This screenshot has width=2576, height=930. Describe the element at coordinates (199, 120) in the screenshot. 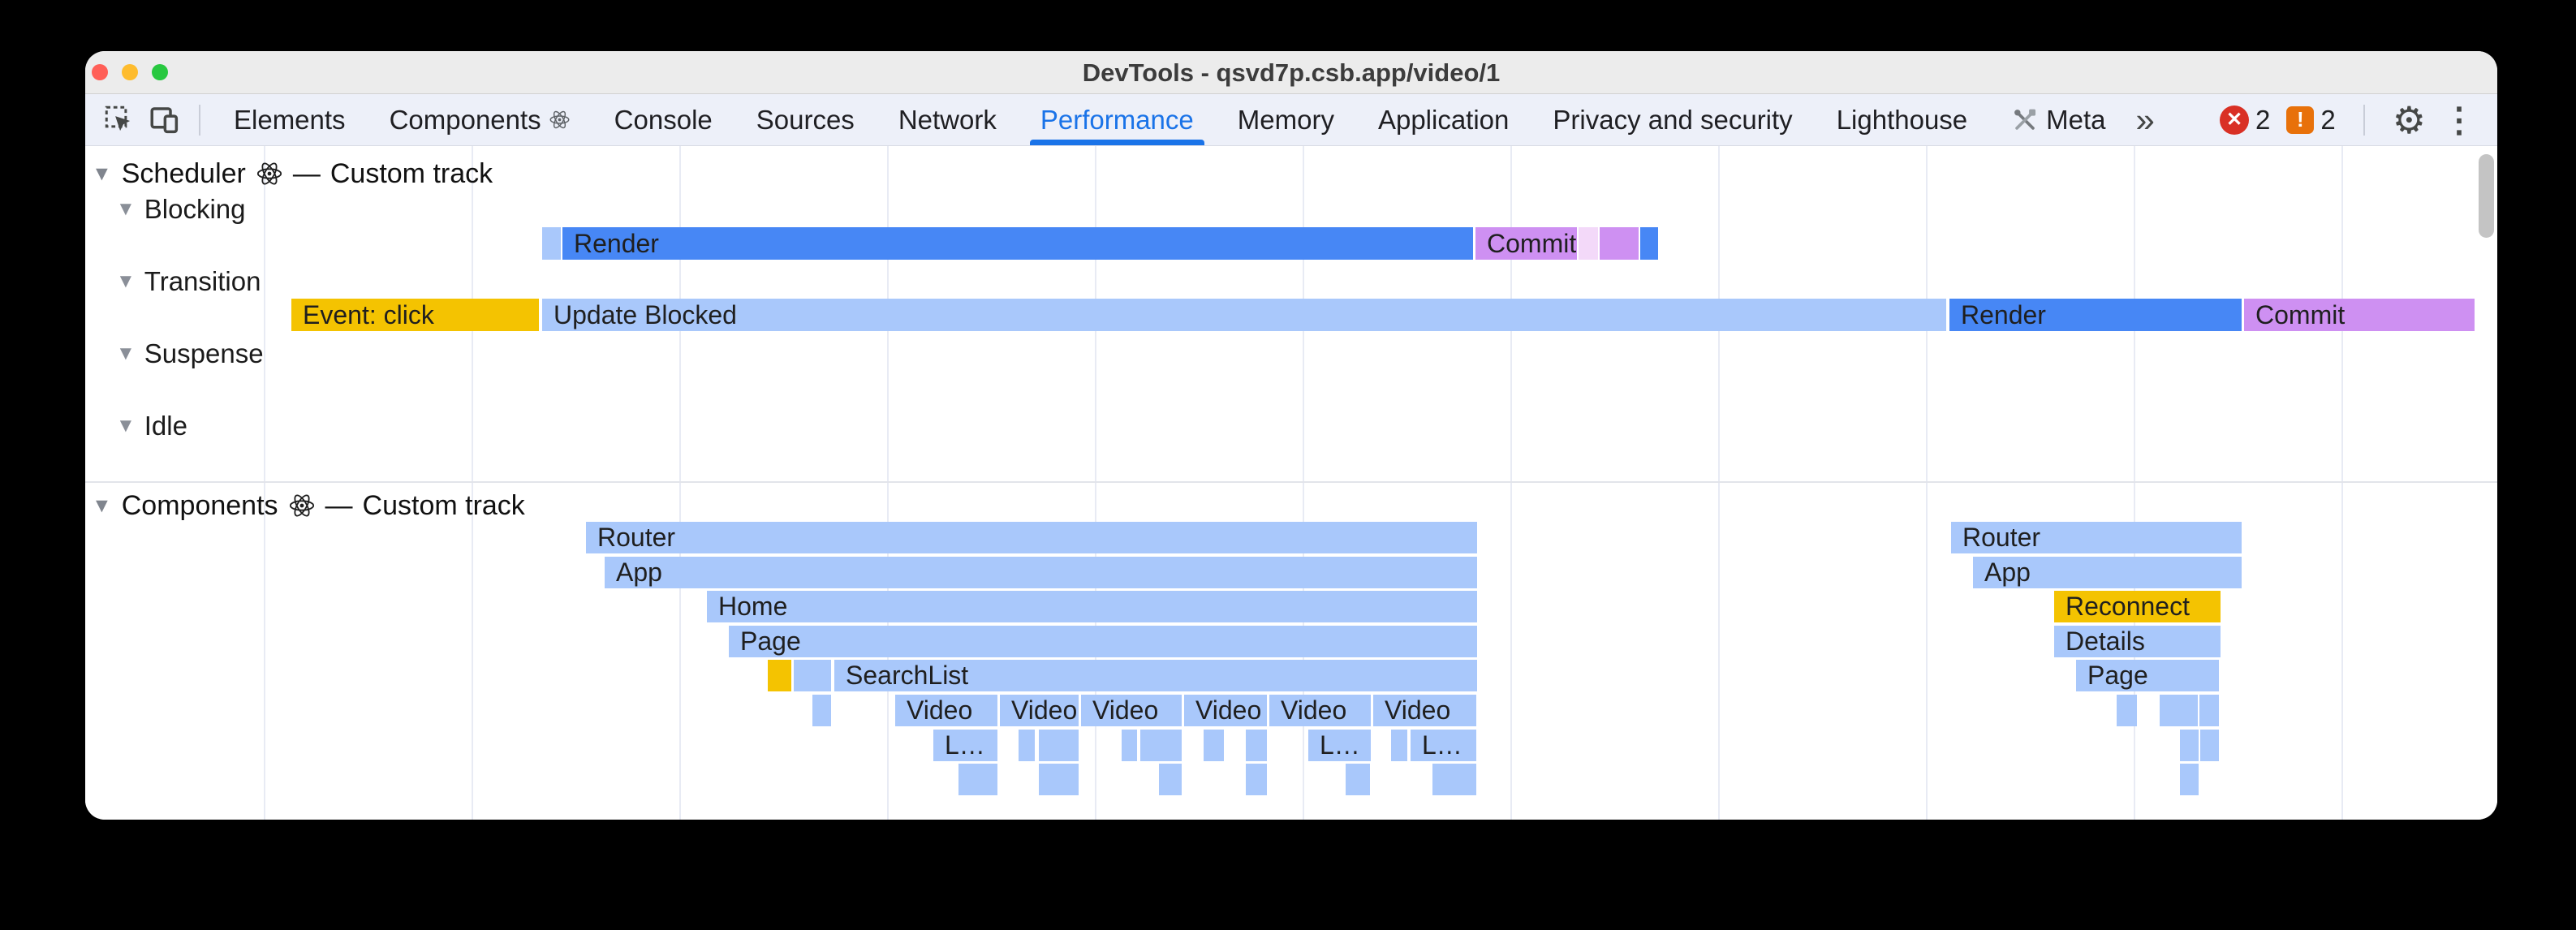

I see `toolbar-divider` at that location.